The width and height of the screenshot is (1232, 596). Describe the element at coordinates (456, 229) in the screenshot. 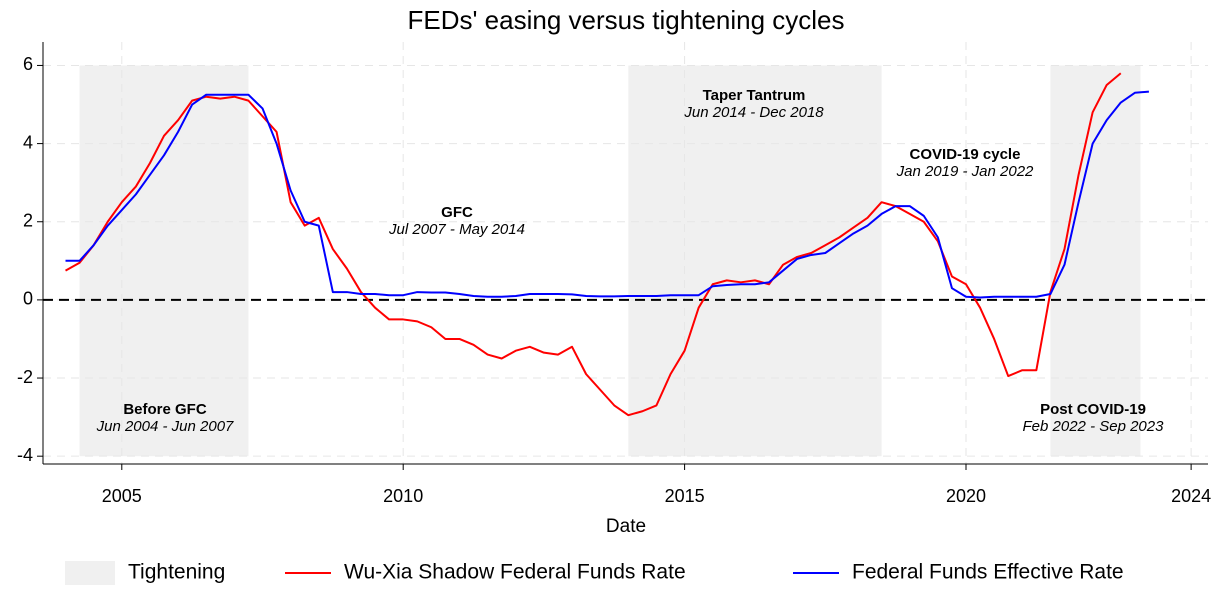

I see `annotation-subtitle: Jul 2007 - May 2014` at that location.